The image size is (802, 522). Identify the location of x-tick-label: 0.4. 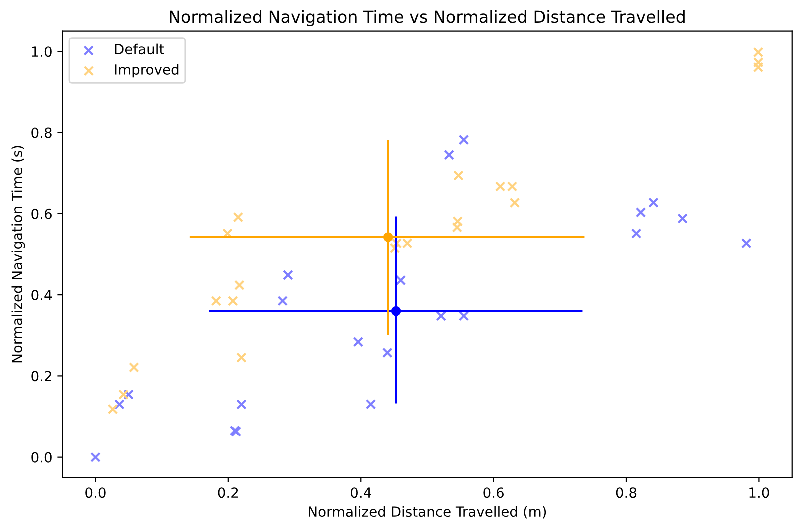
(361, 493).